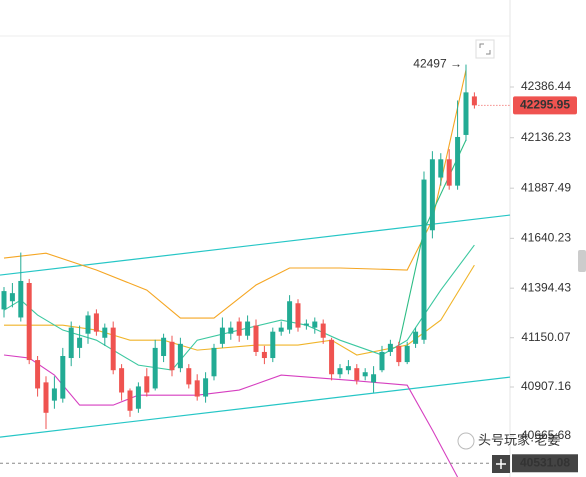 The height and width of the screenshot is (477, 586). Describe the element at coordinates (546, 238) in the screenshot. I see `y-tick-label: 41640.23` at that location.